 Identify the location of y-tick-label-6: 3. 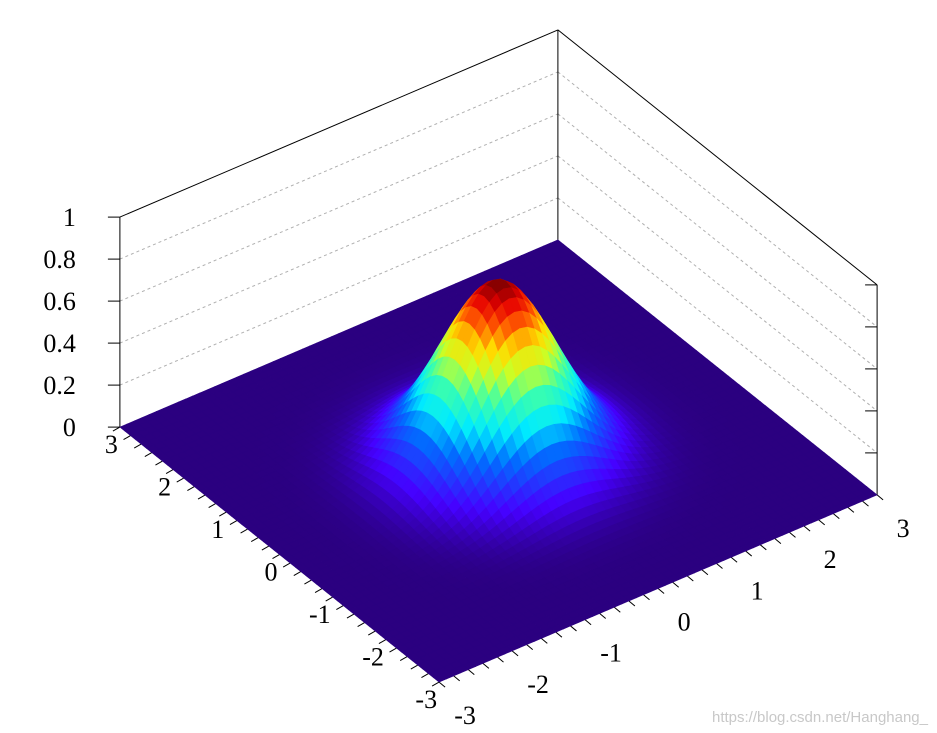
(111, 444).